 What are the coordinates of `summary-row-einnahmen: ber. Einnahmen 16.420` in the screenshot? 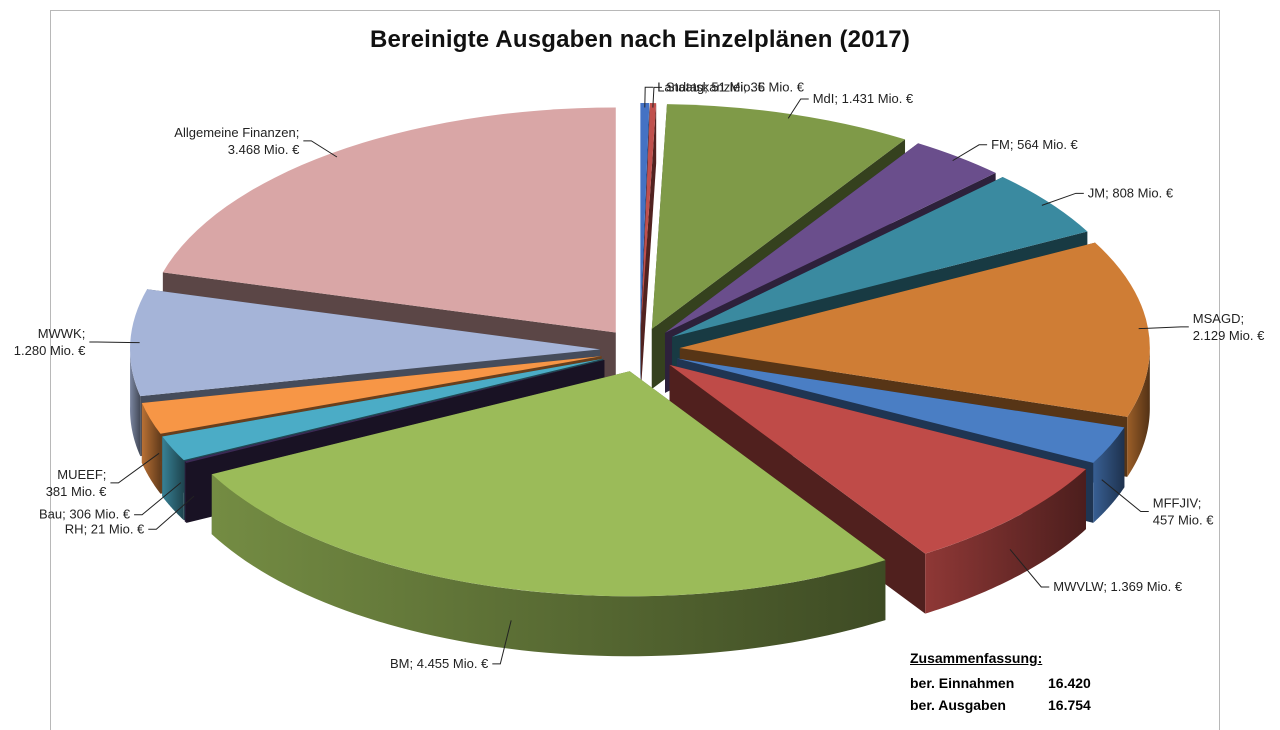 It's located at (1009, 683).